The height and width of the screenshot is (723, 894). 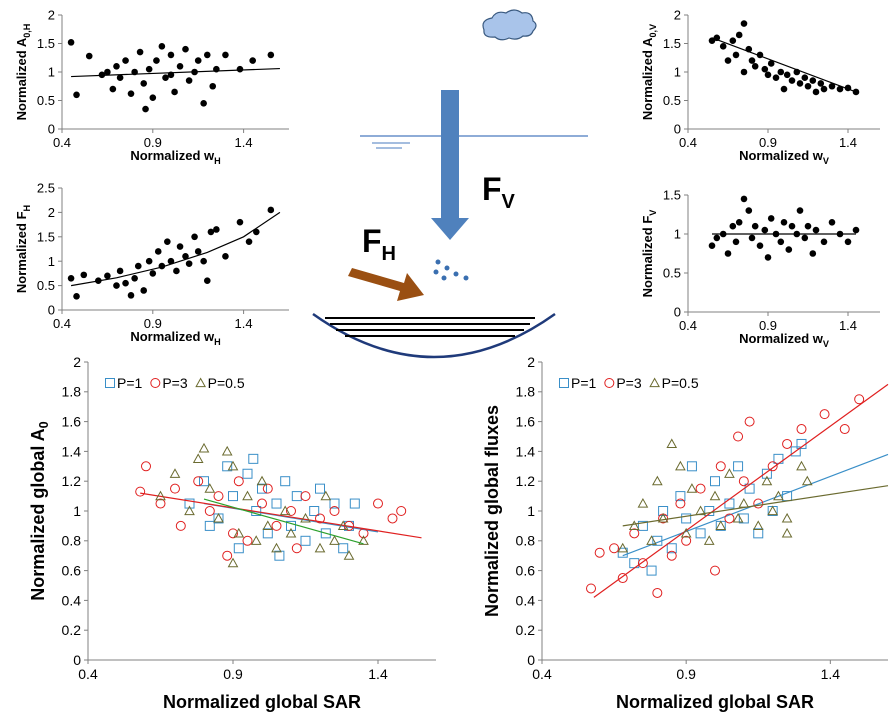 I want to click on y-tick-label: 0, so click(x=677, y=312).